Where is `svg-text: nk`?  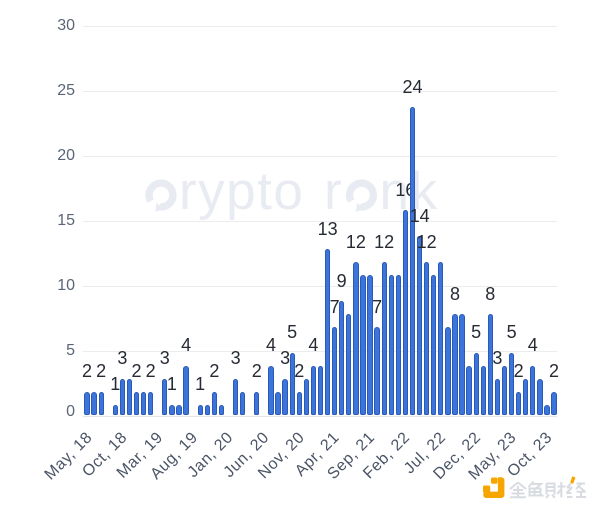 svg-text: nk is located at coordinates (409, 193).